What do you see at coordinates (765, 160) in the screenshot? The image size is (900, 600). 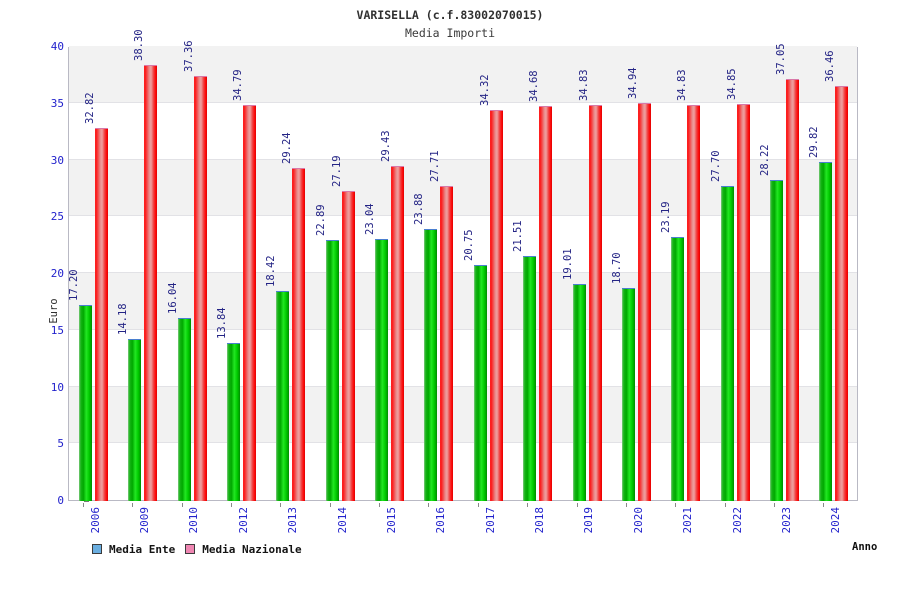 I see `bar-value-label: 28.22` at bounding box center [765, 160].